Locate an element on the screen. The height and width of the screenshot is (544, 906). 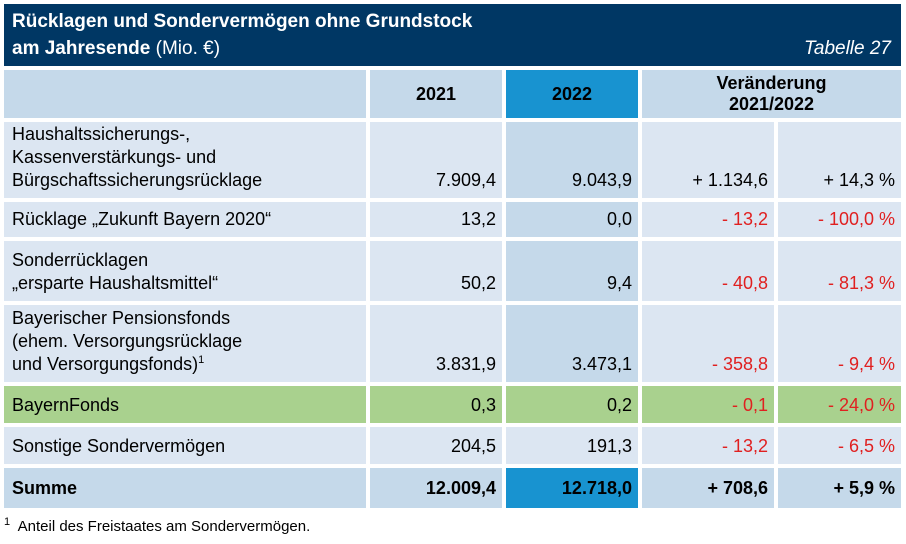
change-percent: + 14,3 % is located at coordinates (839, 160).